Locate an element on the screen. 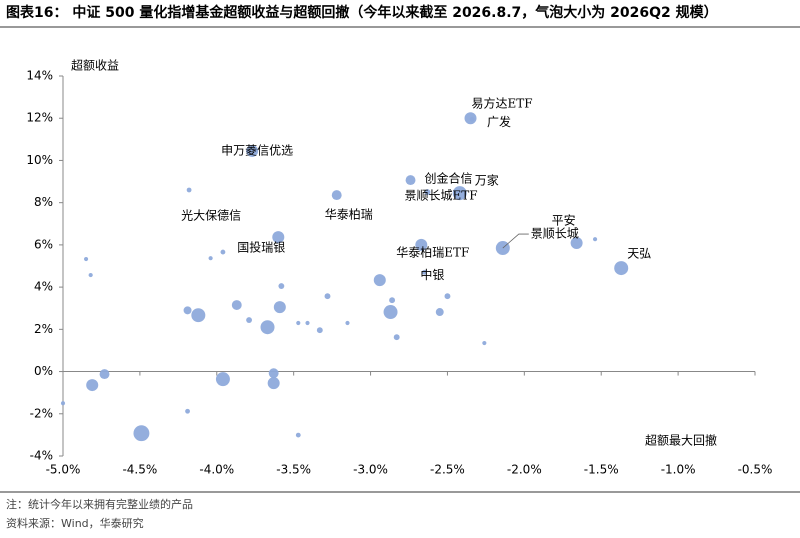 Image resolution: width=800 pixels, height=538 pixels. point-label: 景顺长城 is located at coordinates (555, 234).